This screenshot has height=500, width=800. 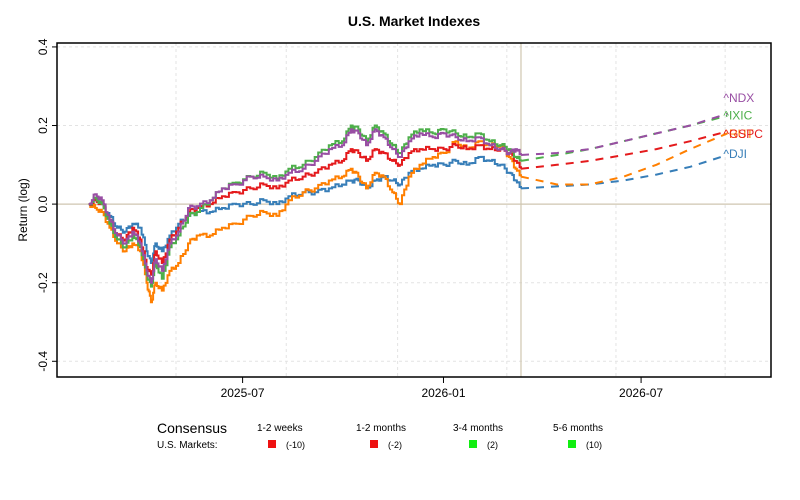 I want to click on x-axis: 2025-07 2026-01 2026-07, so click(x=442, y=388).